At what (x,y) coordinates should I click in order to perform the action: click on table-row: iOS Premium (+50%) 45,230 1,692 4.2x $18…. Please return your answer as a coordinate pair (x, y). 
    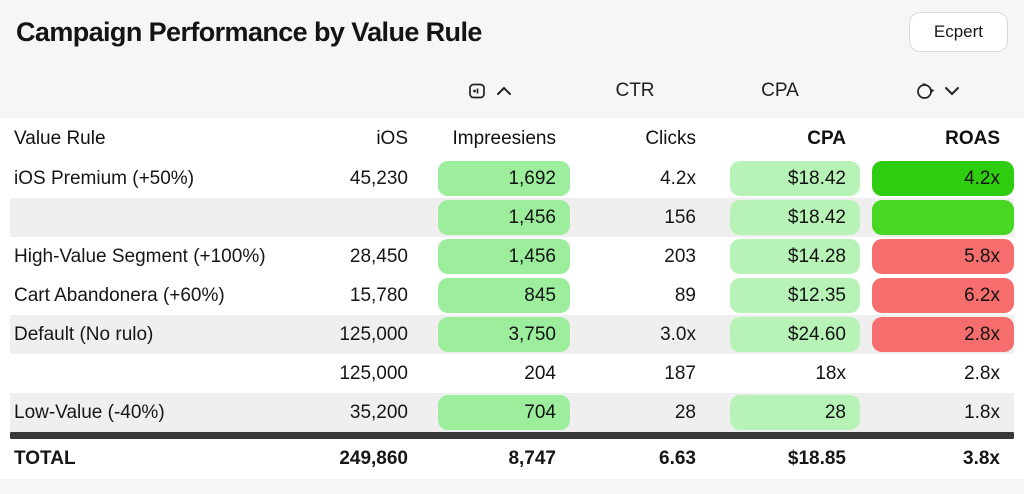
    Looking at the image, I should click on (512, 178).